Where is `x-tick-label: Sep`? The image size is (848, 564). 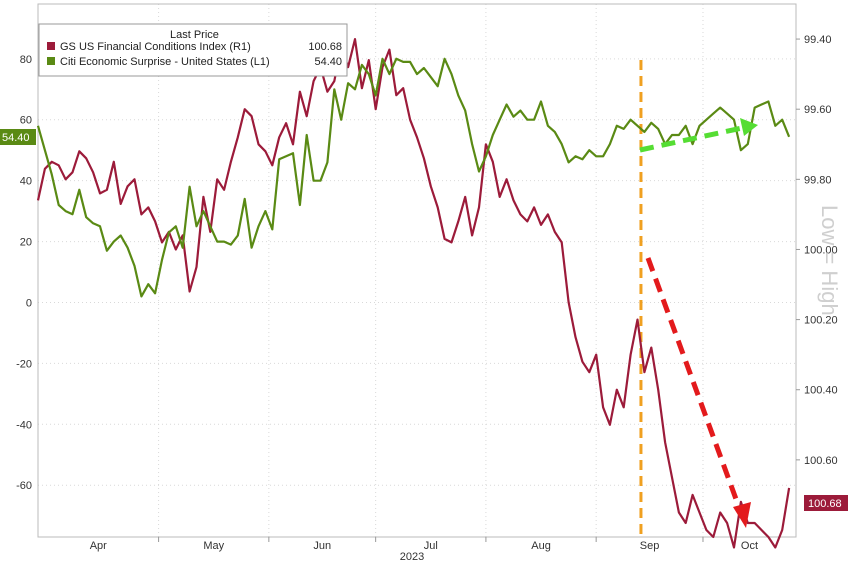
x-tick-label: Sep is located at coordinates (650, 546).